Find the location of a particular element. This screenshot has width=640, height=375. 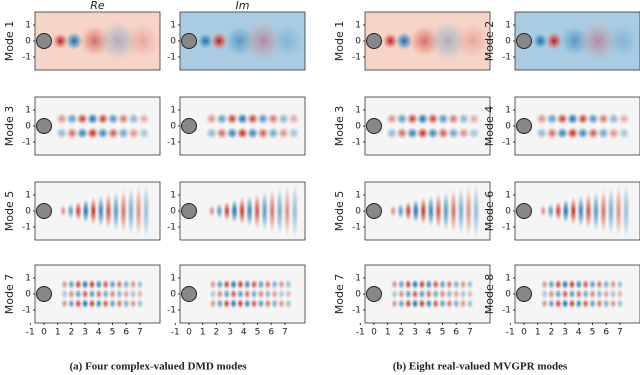

mode-panel: 1 0 -1 Mode 1 is located at coordinates (82, 41).